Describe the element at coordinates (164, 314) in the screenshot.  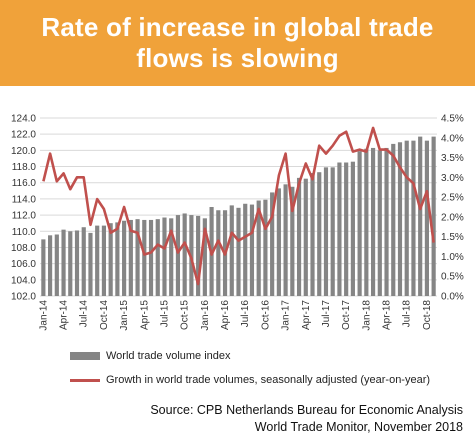
I see `x-tick-label: Jul-15` at that location.